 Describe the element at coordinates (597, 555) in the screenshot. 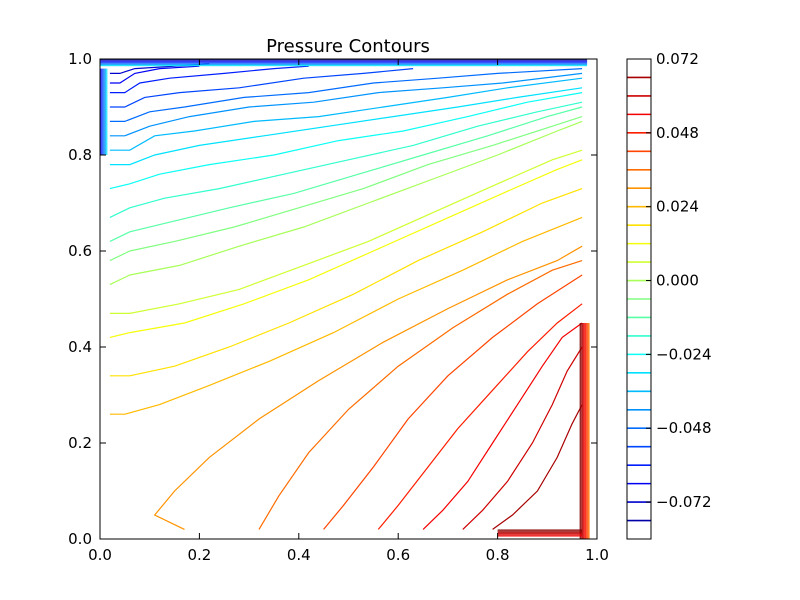

I see `x-tick-label-5: 1.0` at that location.